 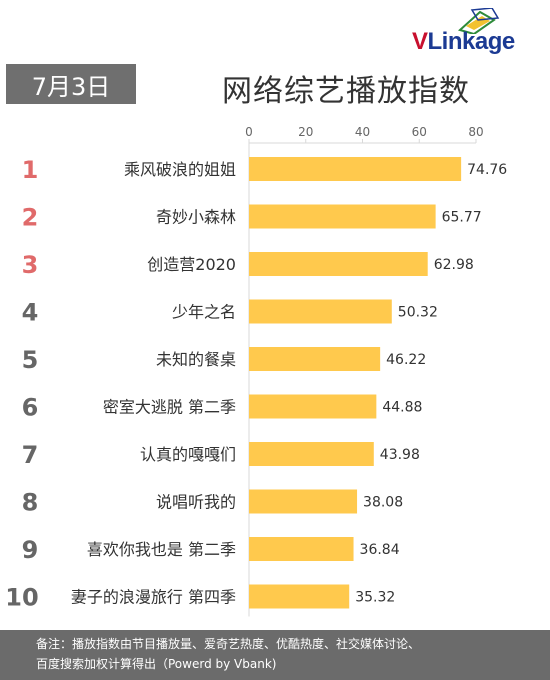 I want to click on x-tick-label: 40, so click(x=362, y=132).